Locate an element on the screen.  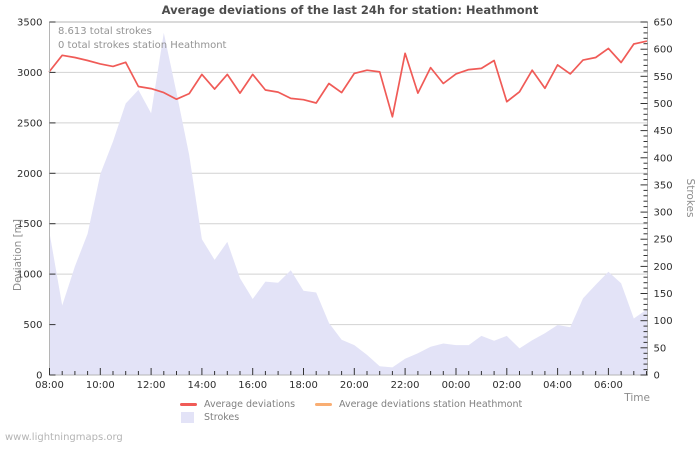
annotation-station-strokes: 0 total strokes station Heathmont is located at coordinates (142, 45).